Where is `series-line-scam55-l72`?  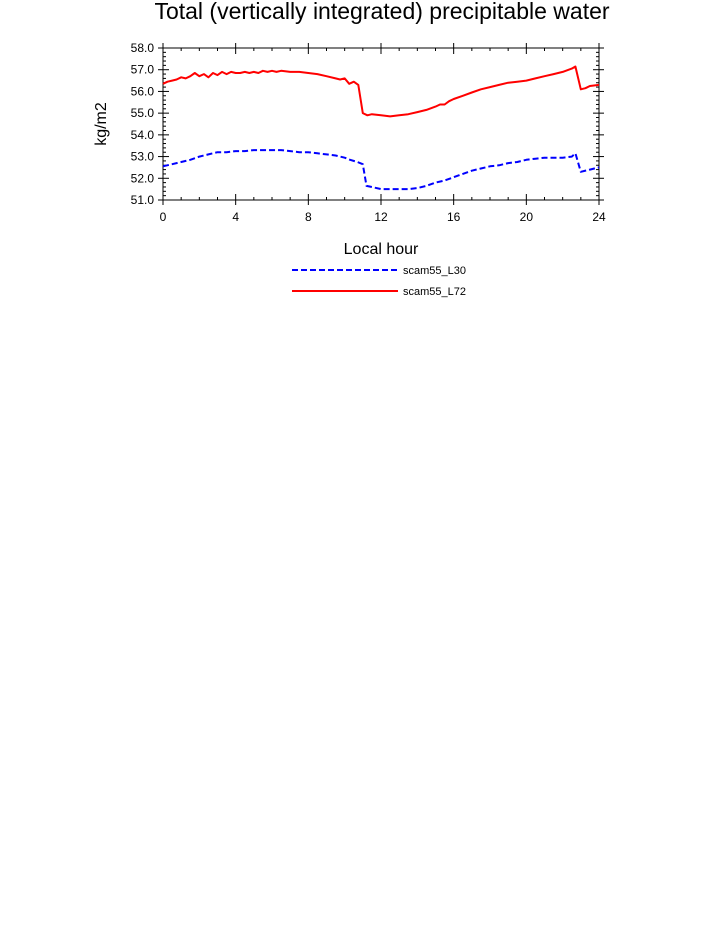
series-line-scam55-l72 is located at coordinates (381, 91).